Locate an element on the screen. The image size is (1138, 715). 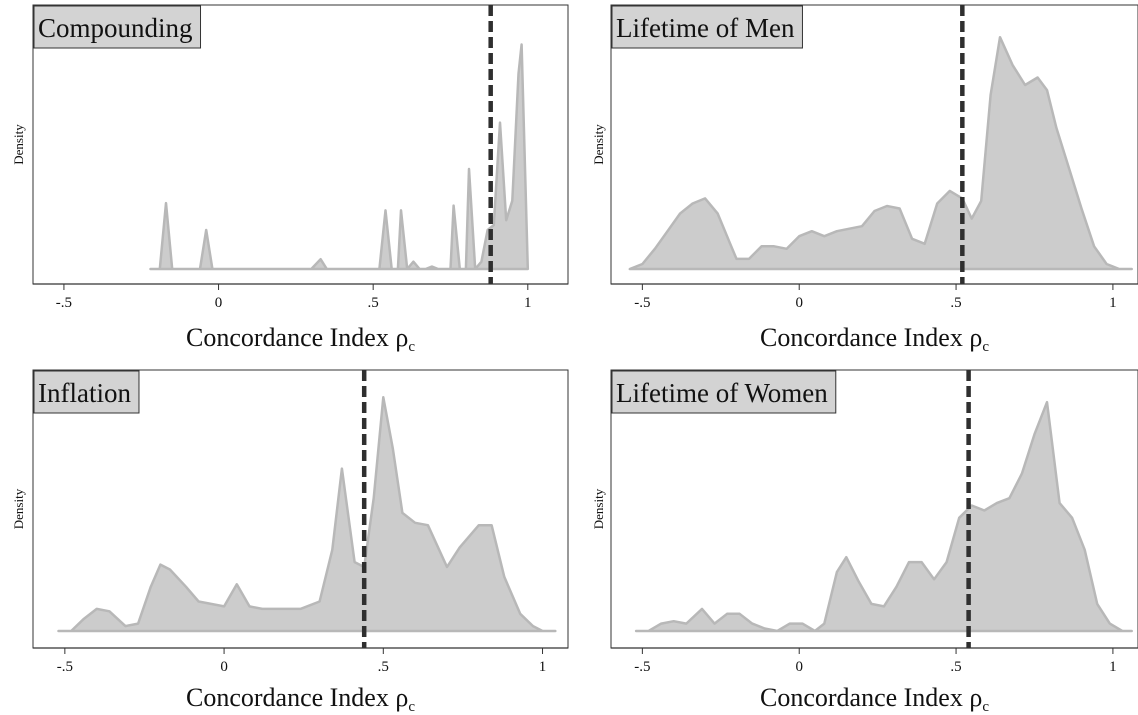
panel-4-x-axis-label: Concordance Index ρc is located at coordinates (874, 699).